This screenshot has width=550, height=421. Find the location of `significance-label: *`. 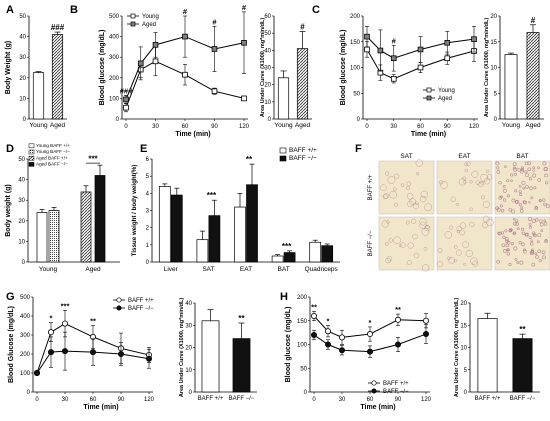

significance-label: * is located at coordinates (51, 318).